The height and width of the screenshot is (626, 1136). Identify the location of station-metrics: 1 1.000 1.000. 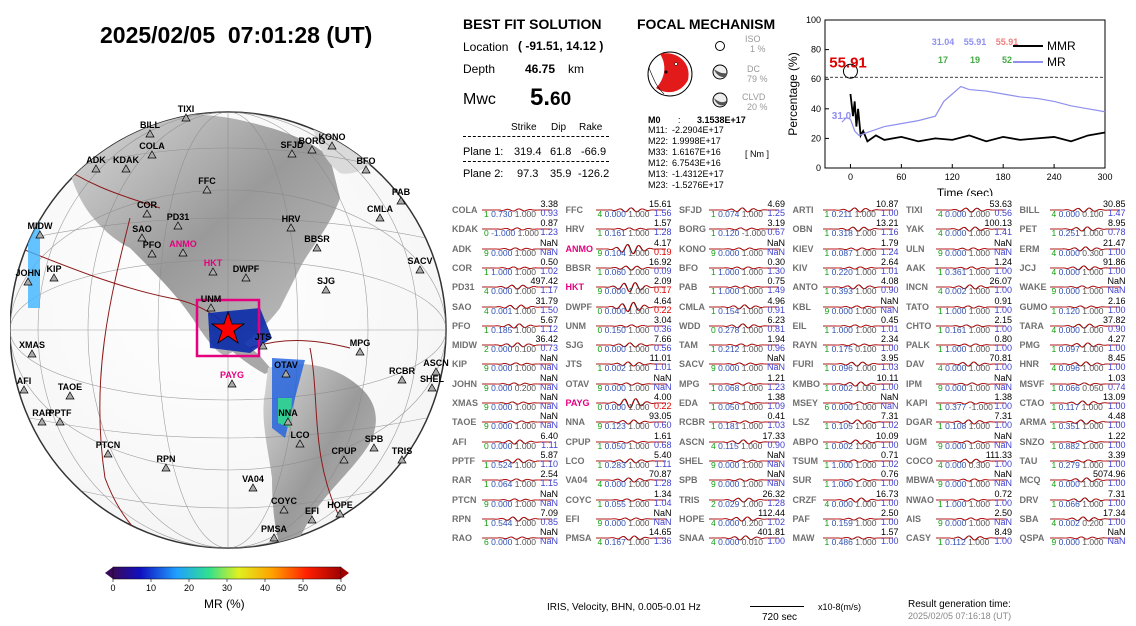
(964, 311).